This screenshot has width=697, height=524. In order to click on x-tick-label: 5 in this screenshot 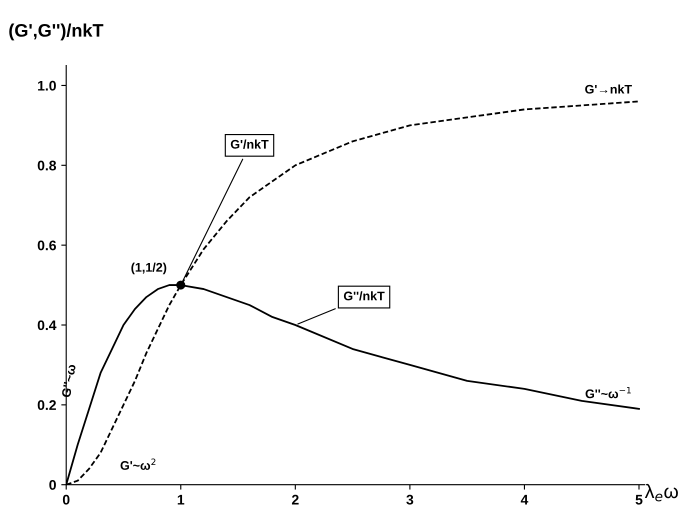, I will do `click(639, 499)`.